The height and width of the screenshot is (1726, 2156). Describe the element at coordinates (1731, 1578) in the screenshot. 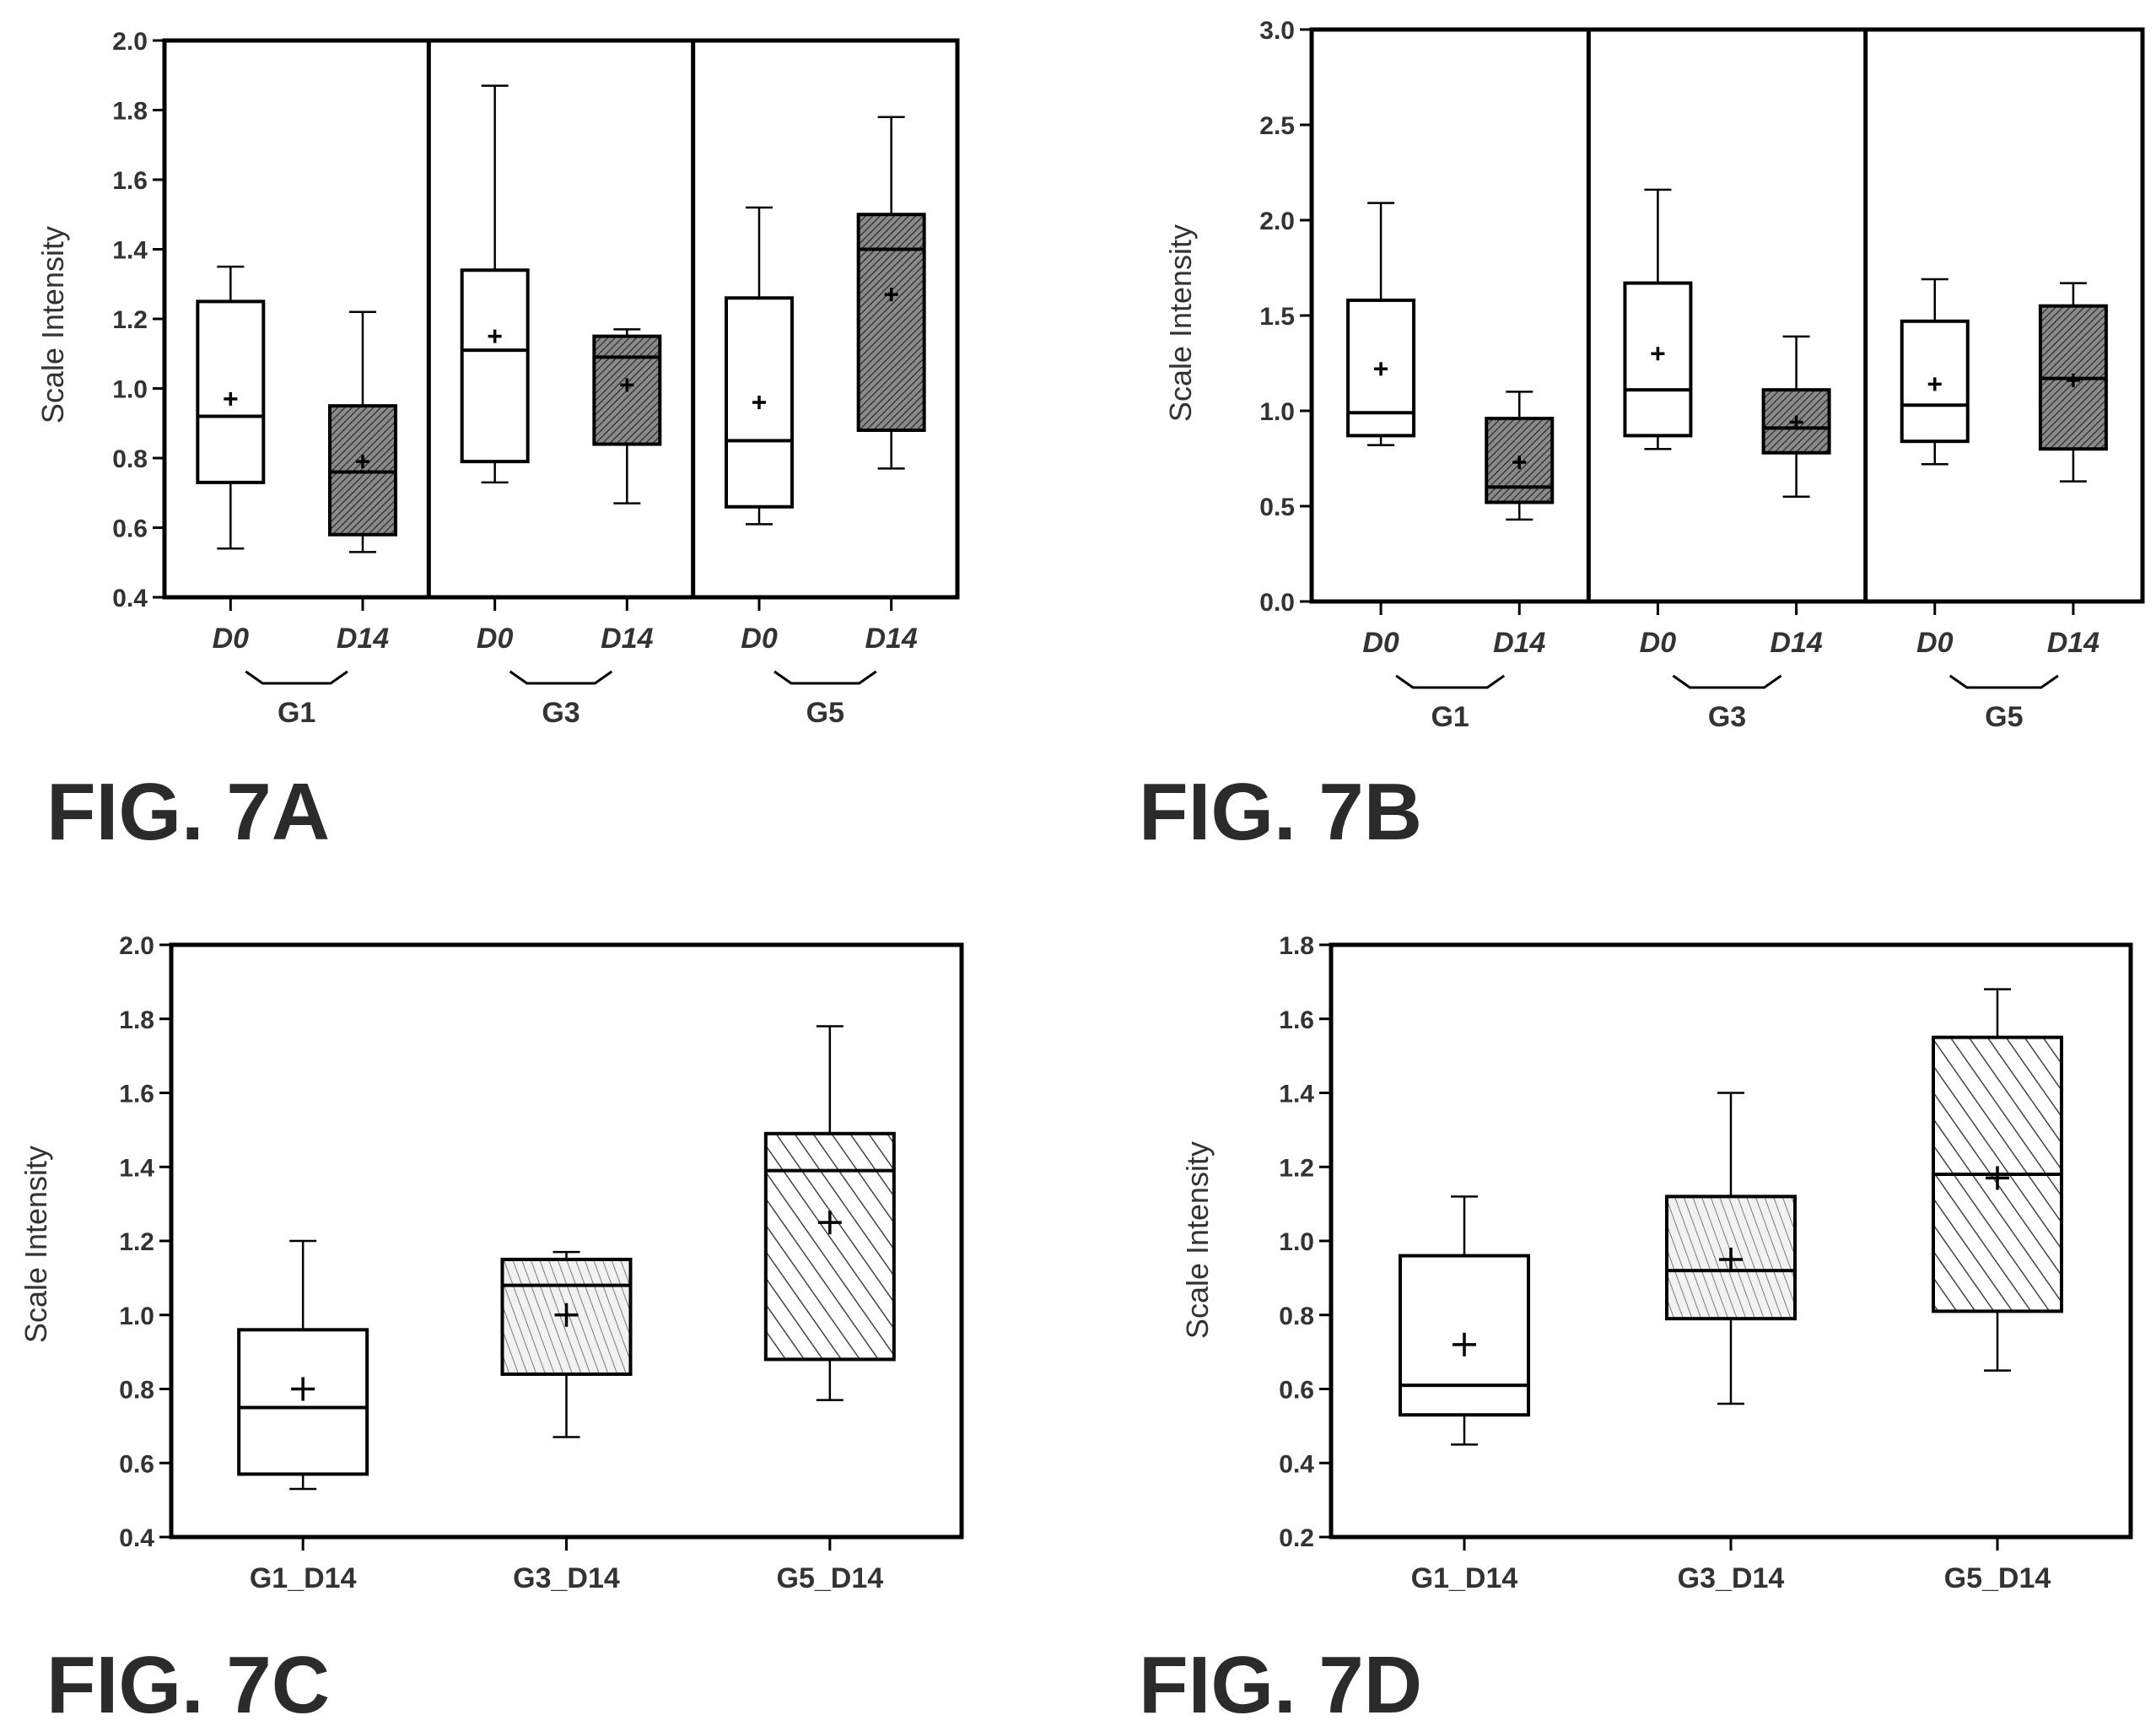

I see `x-tick-label: G3_D14` at that location.